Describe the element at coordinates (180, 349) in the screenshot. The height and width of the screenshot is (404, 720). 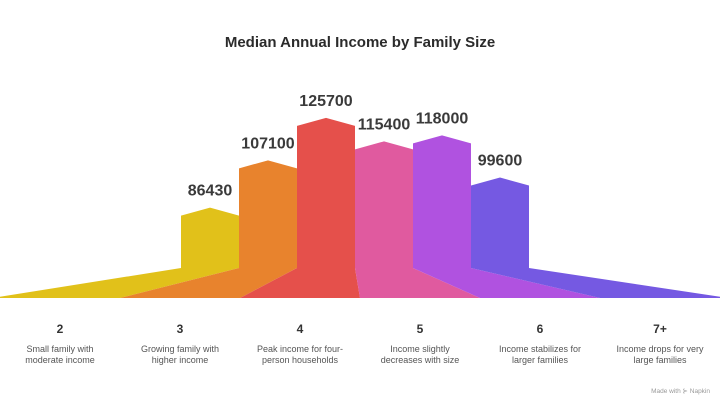
I see `category-description-3-line-1: Growing family with` at that location.